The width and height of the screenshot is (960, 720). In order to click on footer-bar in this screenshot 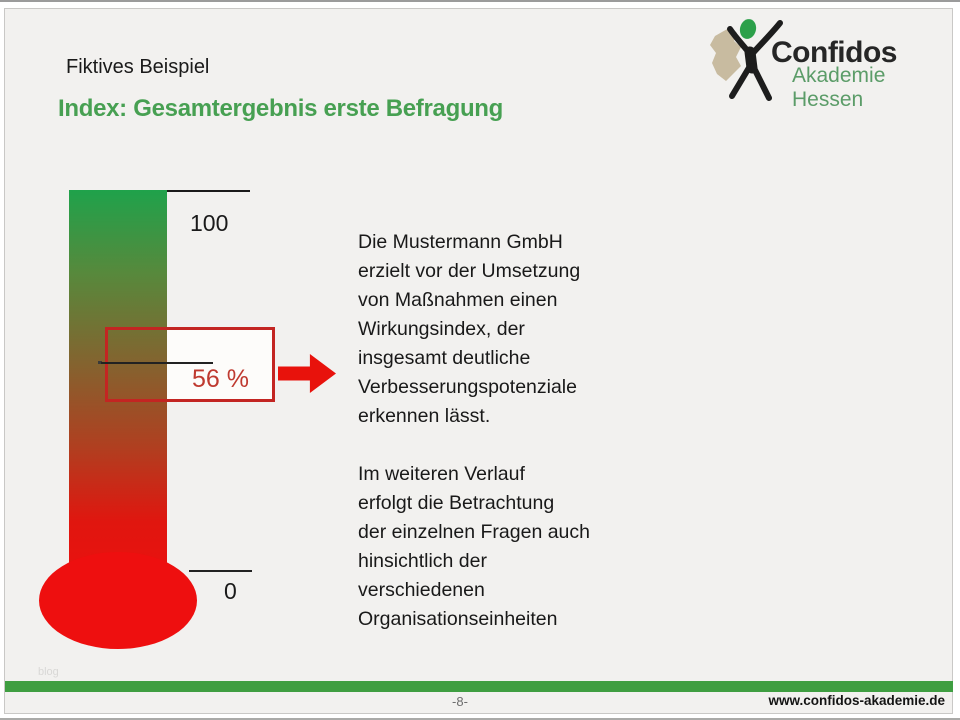, I will do `click(479, 686)`.